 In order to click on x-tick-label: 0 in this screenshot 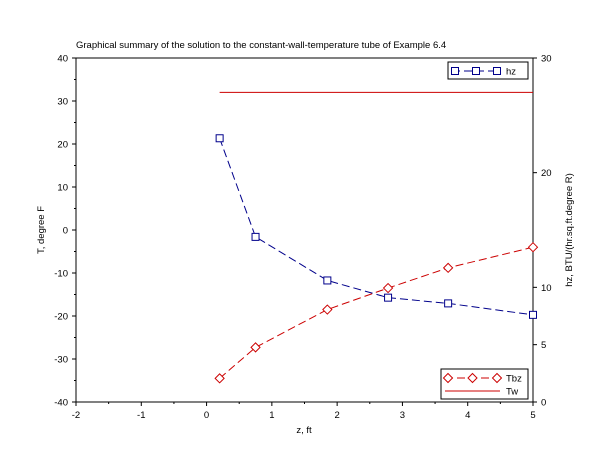, I will do `click(206, 415)`.